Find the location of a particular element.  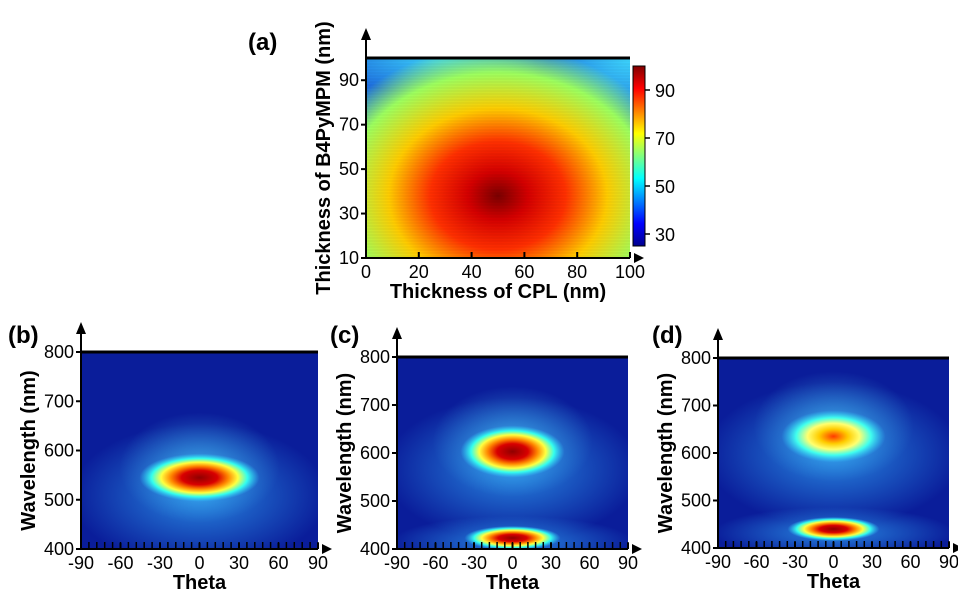

x-axis-label: Thickness of CPL (nm) is located at coordinates (498, 292).